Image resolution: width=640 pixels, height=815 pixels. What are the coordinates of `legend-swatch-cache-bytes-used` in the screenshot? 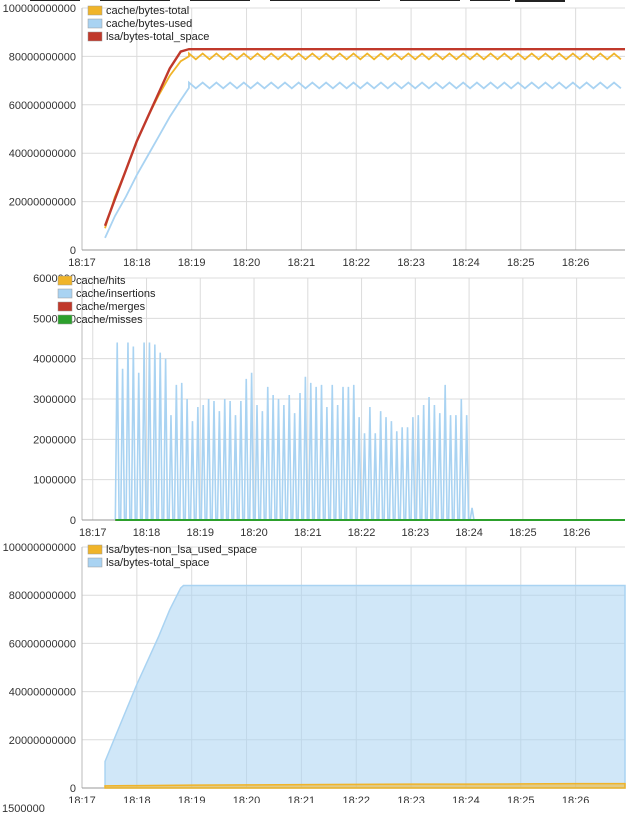 It's located at (95, 23).